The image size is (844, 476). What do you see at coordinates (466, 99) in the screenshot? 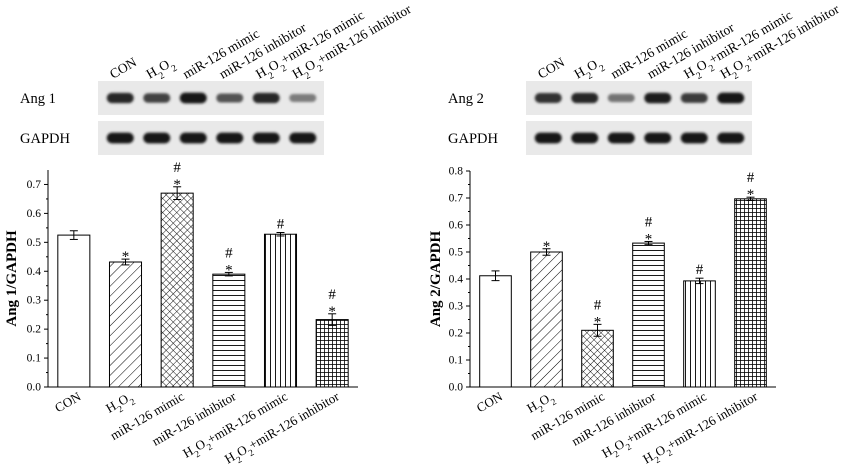
I see `blot-row-label-ang-2: Ang 2` at bounding box center [466, 99].